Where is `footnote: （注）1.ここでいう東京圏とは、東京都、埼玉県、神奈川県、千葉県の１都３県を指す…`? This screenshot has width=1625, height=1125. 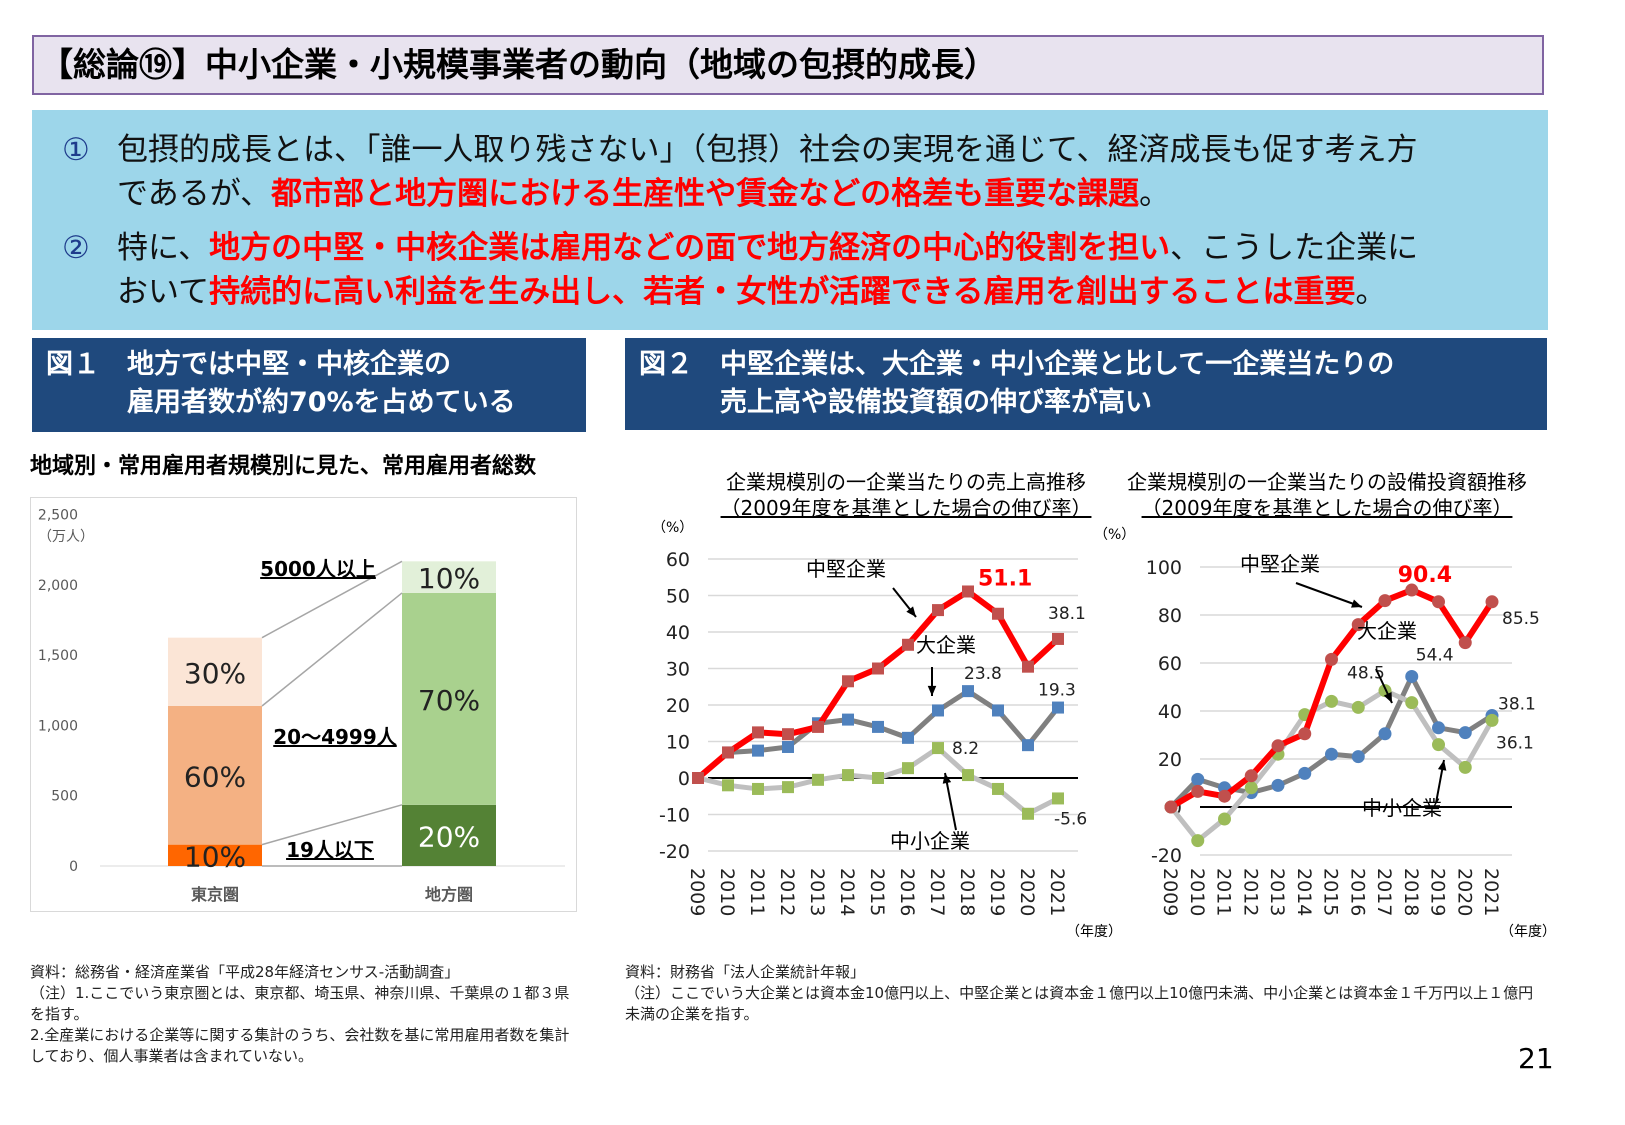 footnote: （注）1.ここでいう東京圏とは、東京都、埼玉県、神奈川県、千葉県の１都３県を指す… is located at coordinates (300, 1003).